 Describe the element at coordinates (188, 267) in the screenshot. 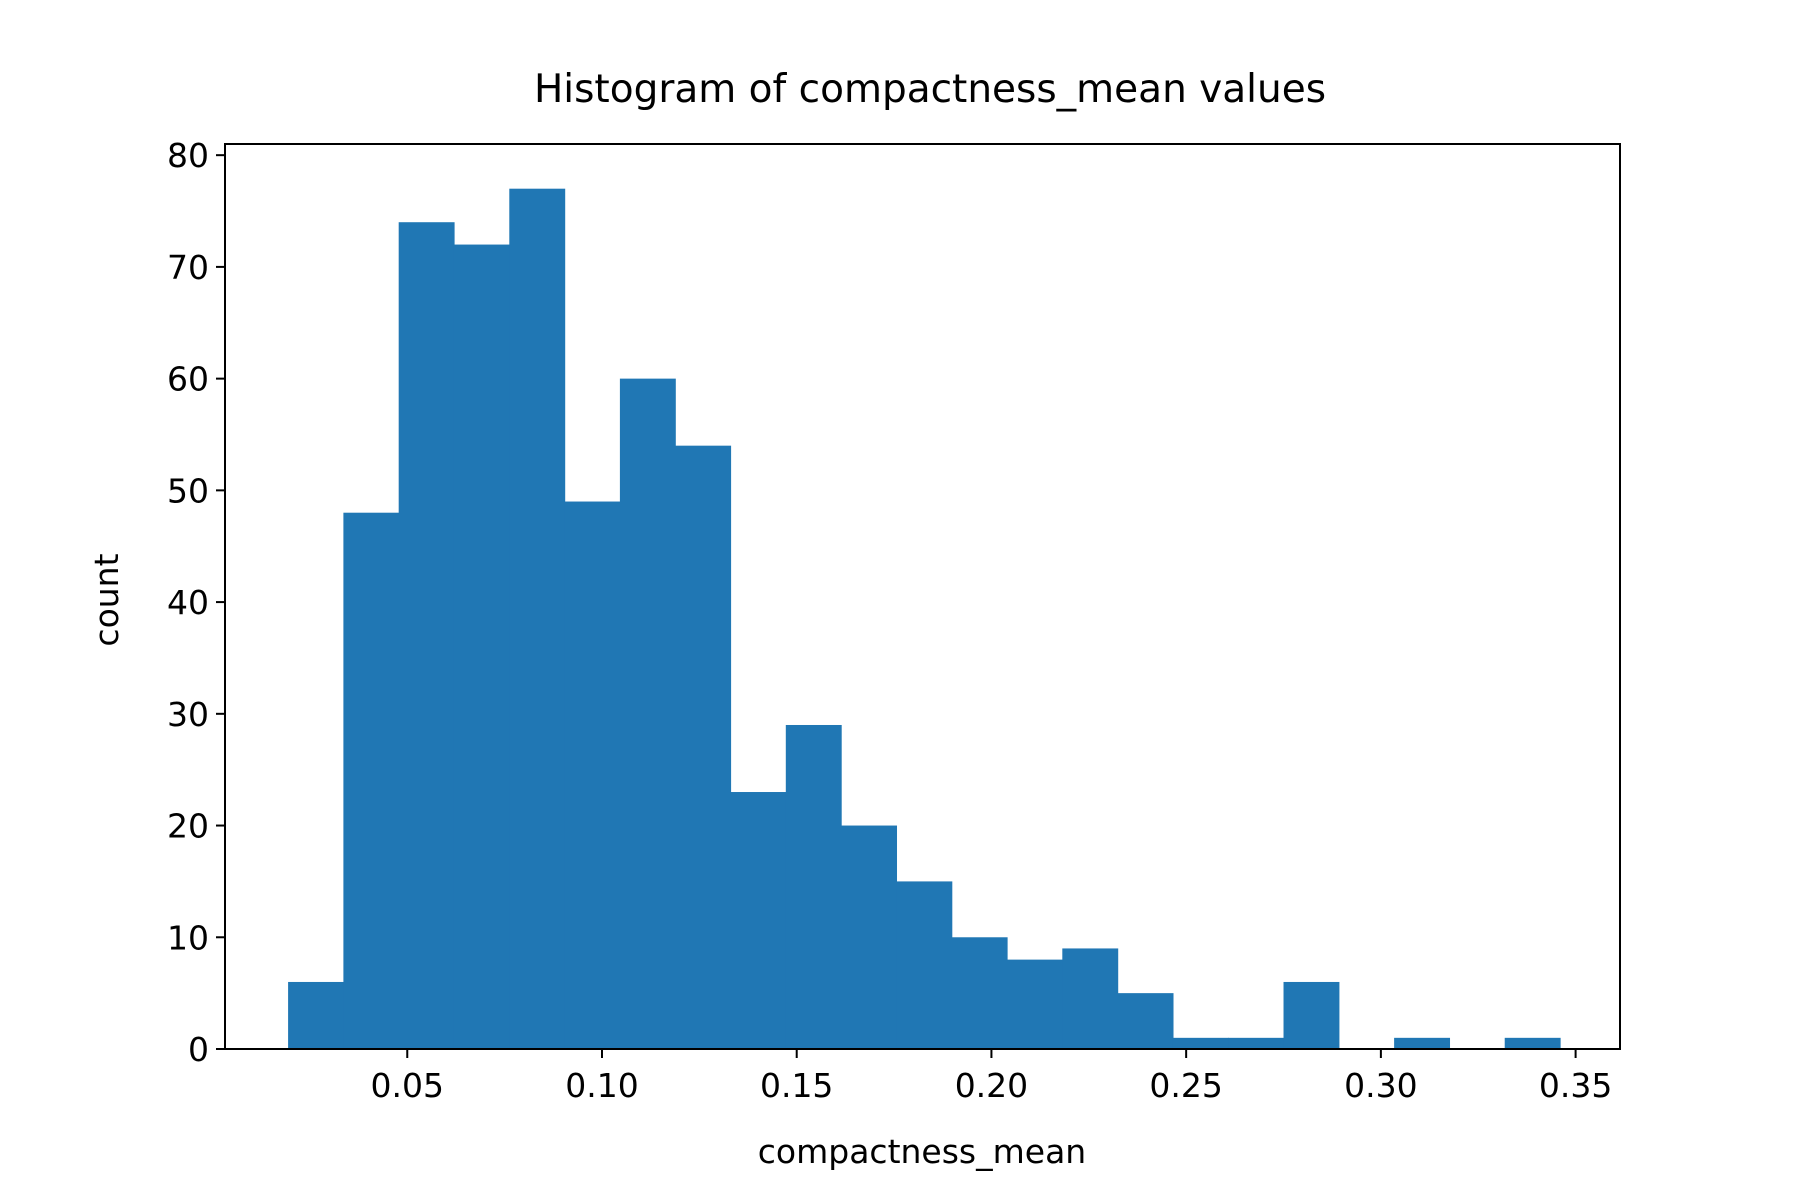

I see `y-tick-label: 70` at that location.